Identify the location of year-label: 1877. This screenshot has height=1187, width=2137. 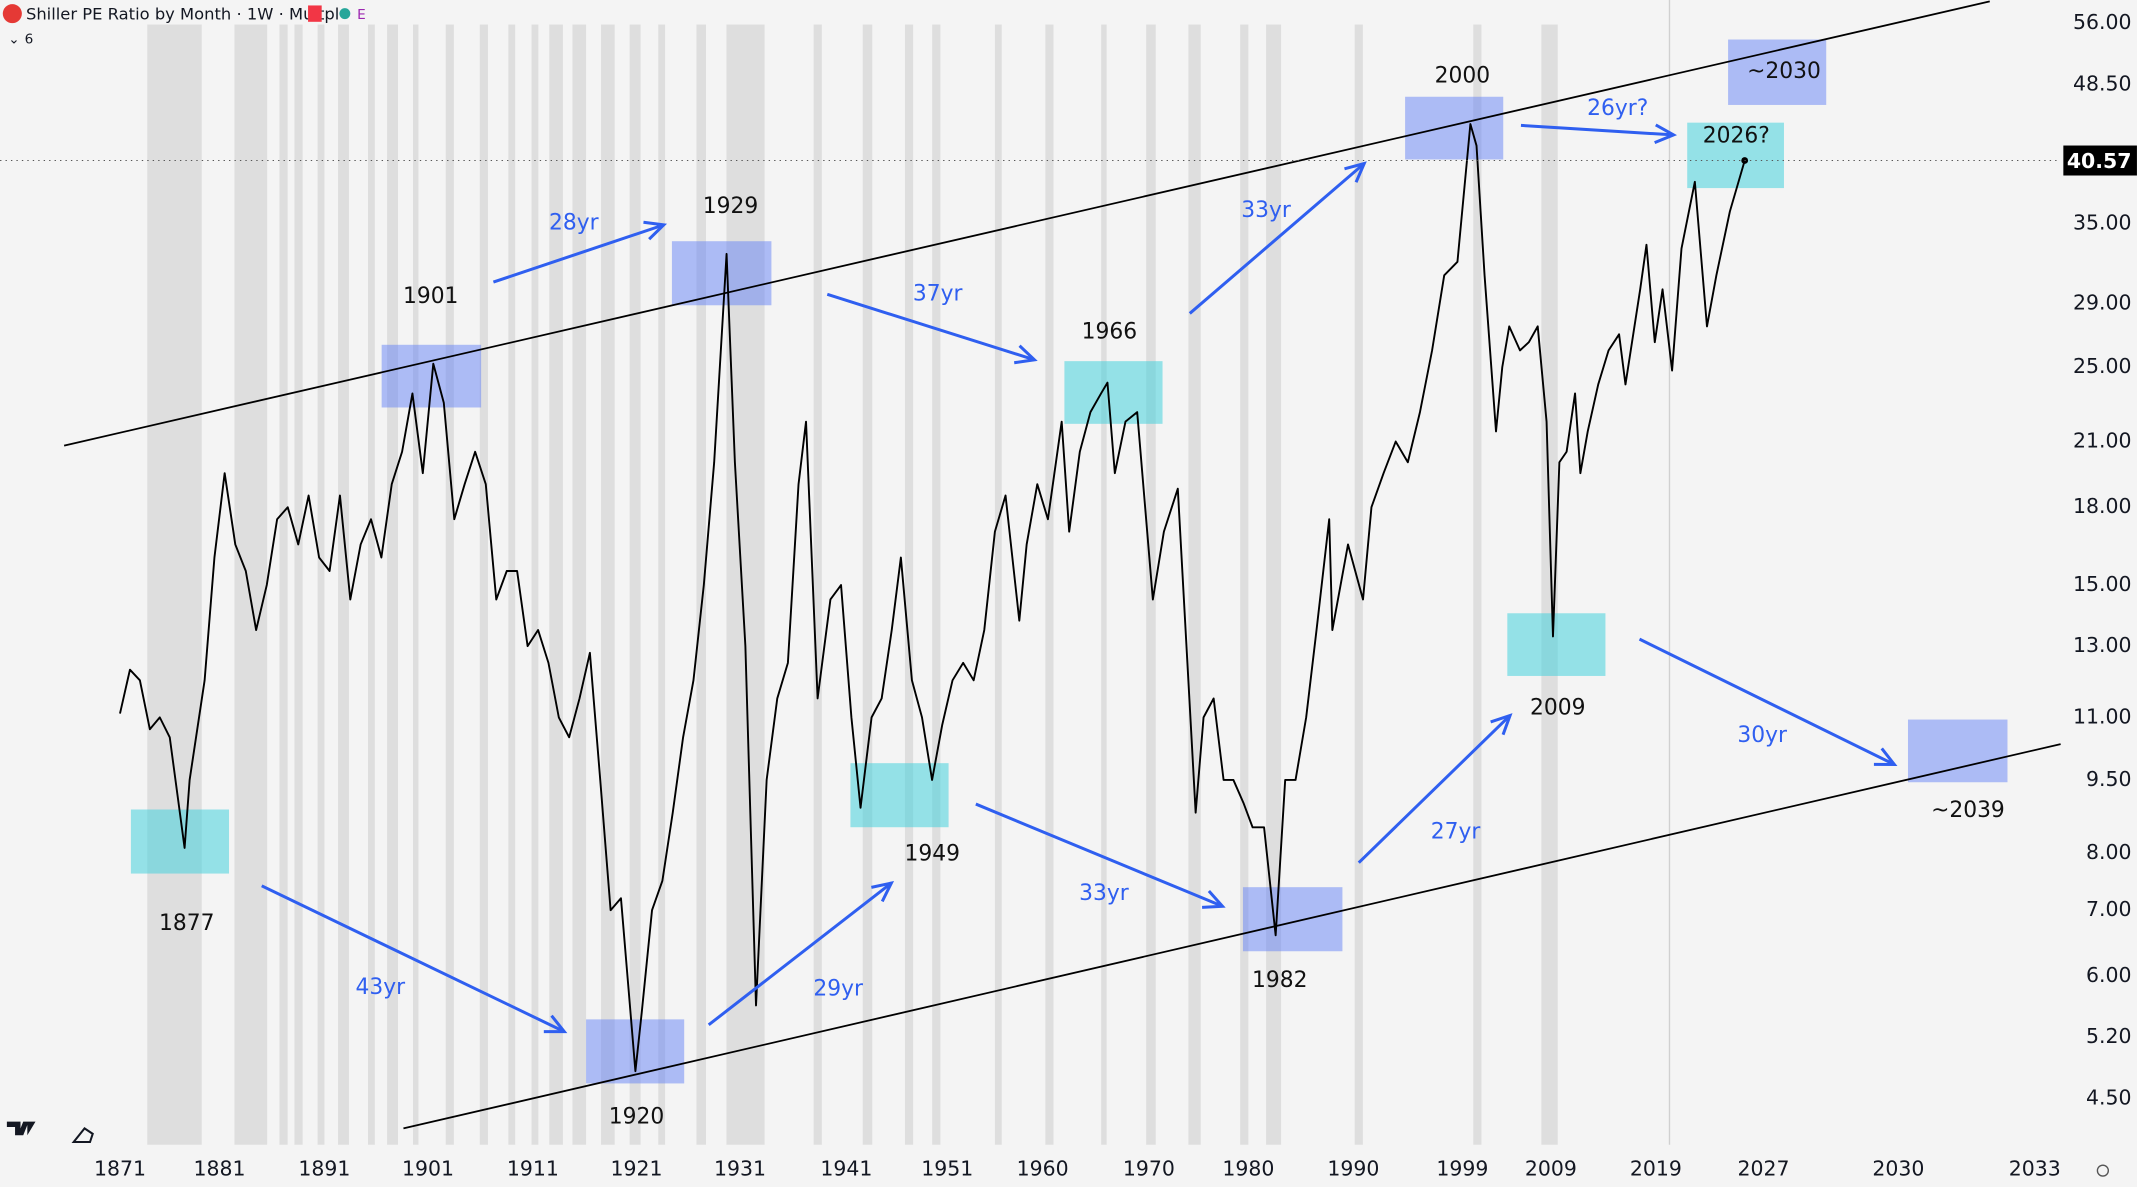
(186, 923).